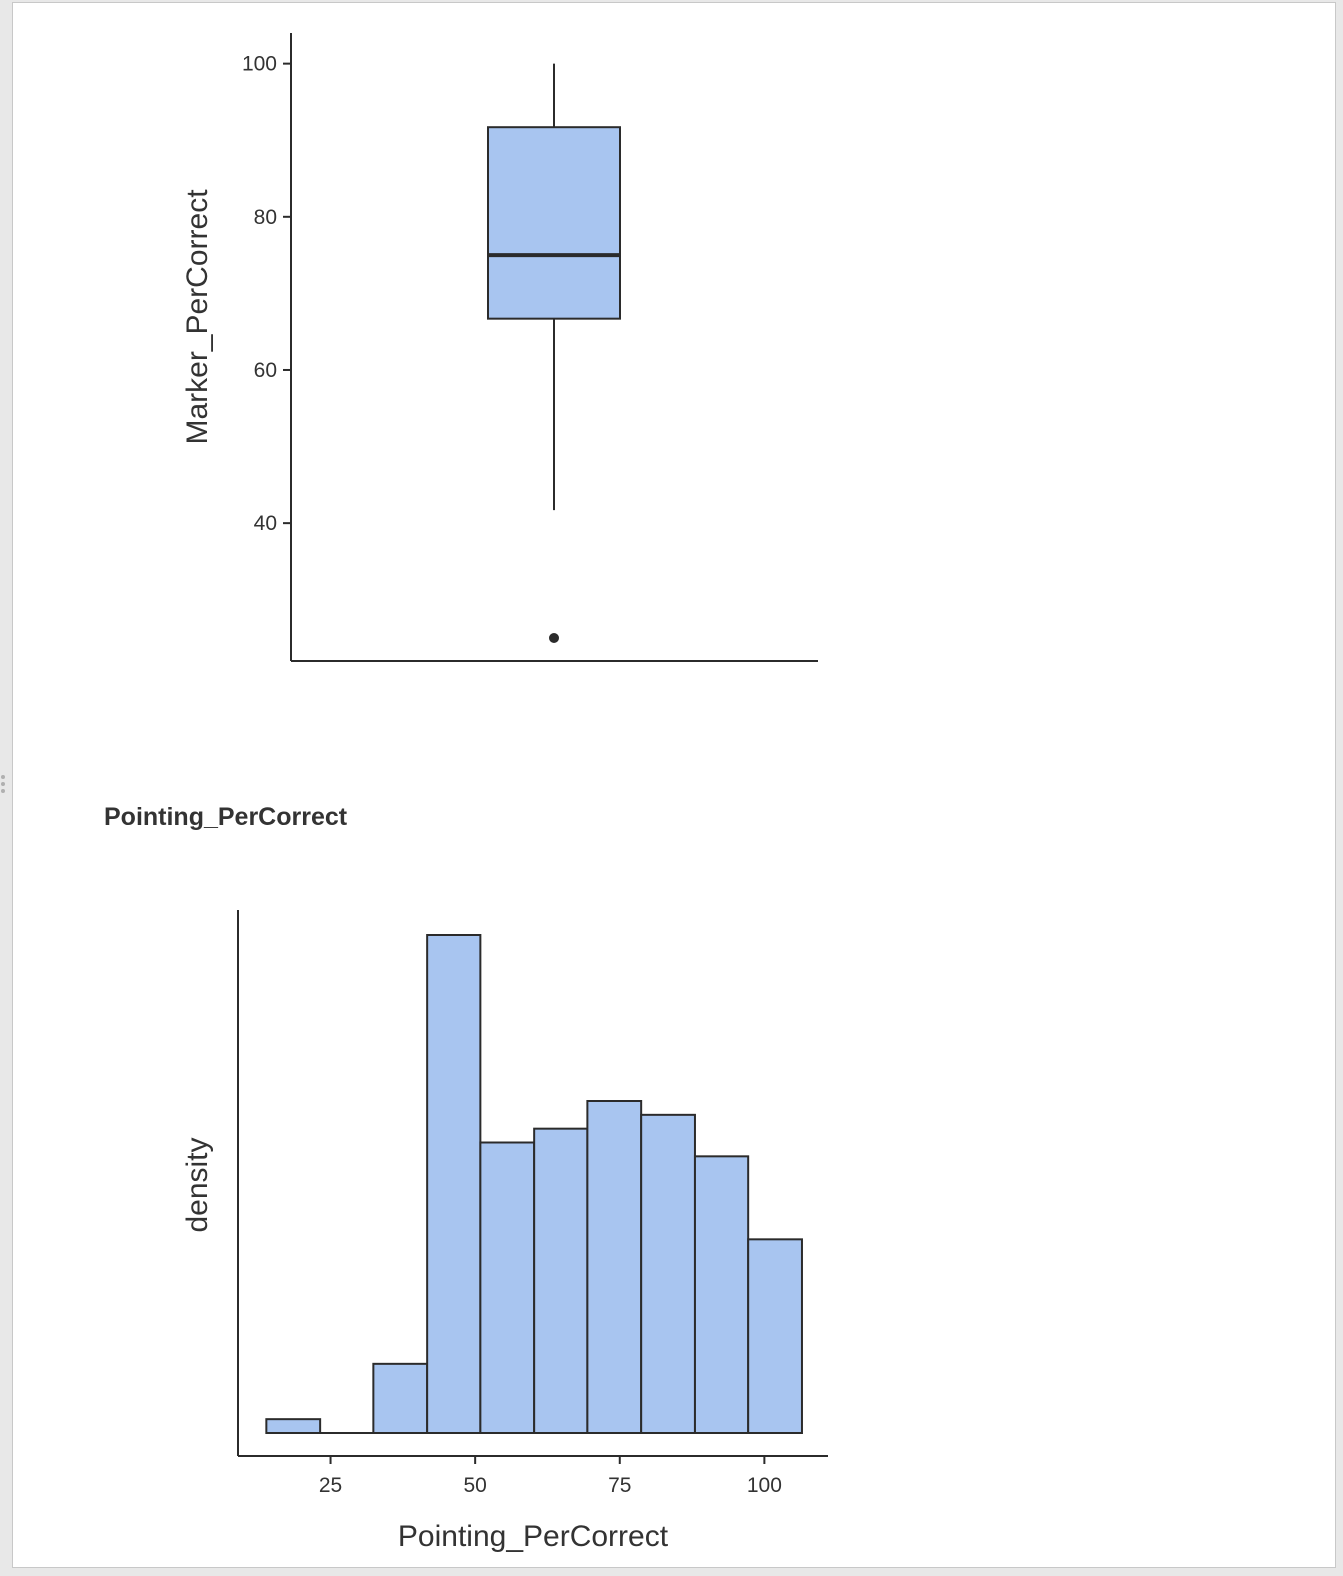 This screenshot has height=1576, width=1343. I want to click on y-tick-label: 100, so click(259, 64).